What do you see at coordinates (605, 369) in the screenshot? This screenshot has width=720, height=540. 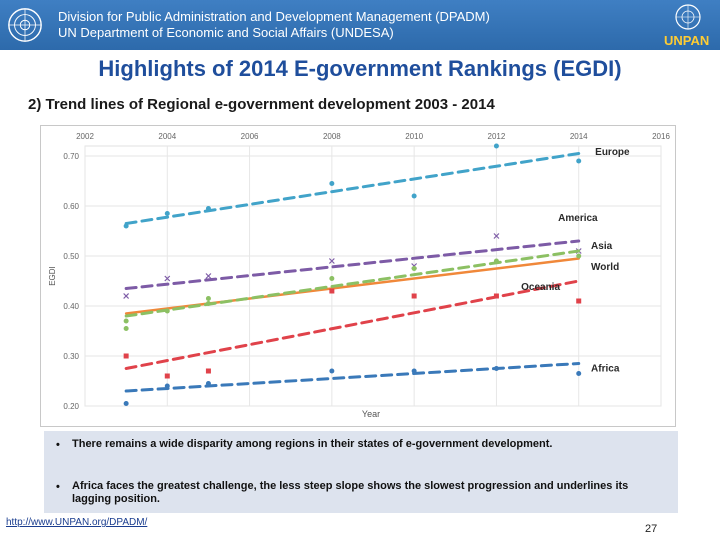 I see `series-label: Africa` at bounding box center [605, 369].